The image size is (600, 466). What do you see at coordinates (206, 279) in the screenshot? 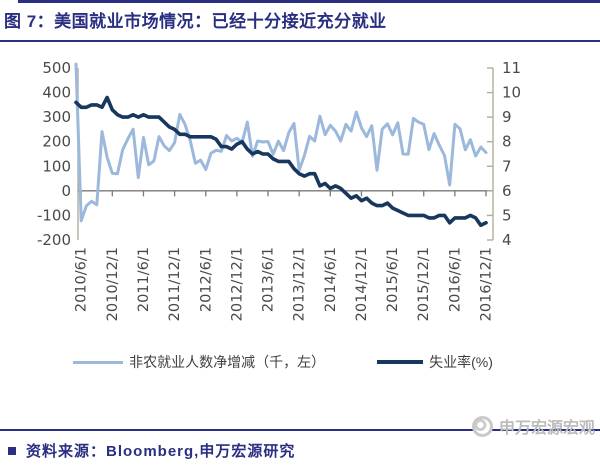
I see `svg-text: 2012/6/1` at bounding box center [206, 279].